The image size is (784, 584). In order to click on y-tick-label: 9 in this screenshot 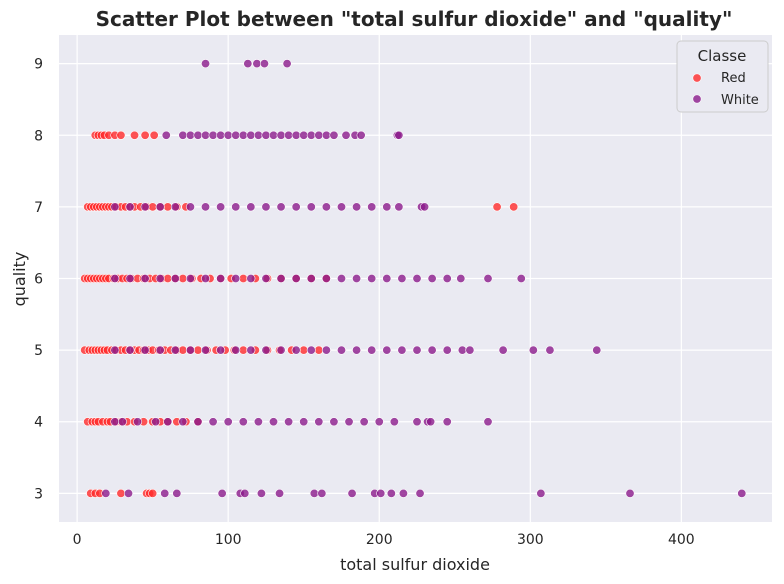, I will do `click(38, 65)`.